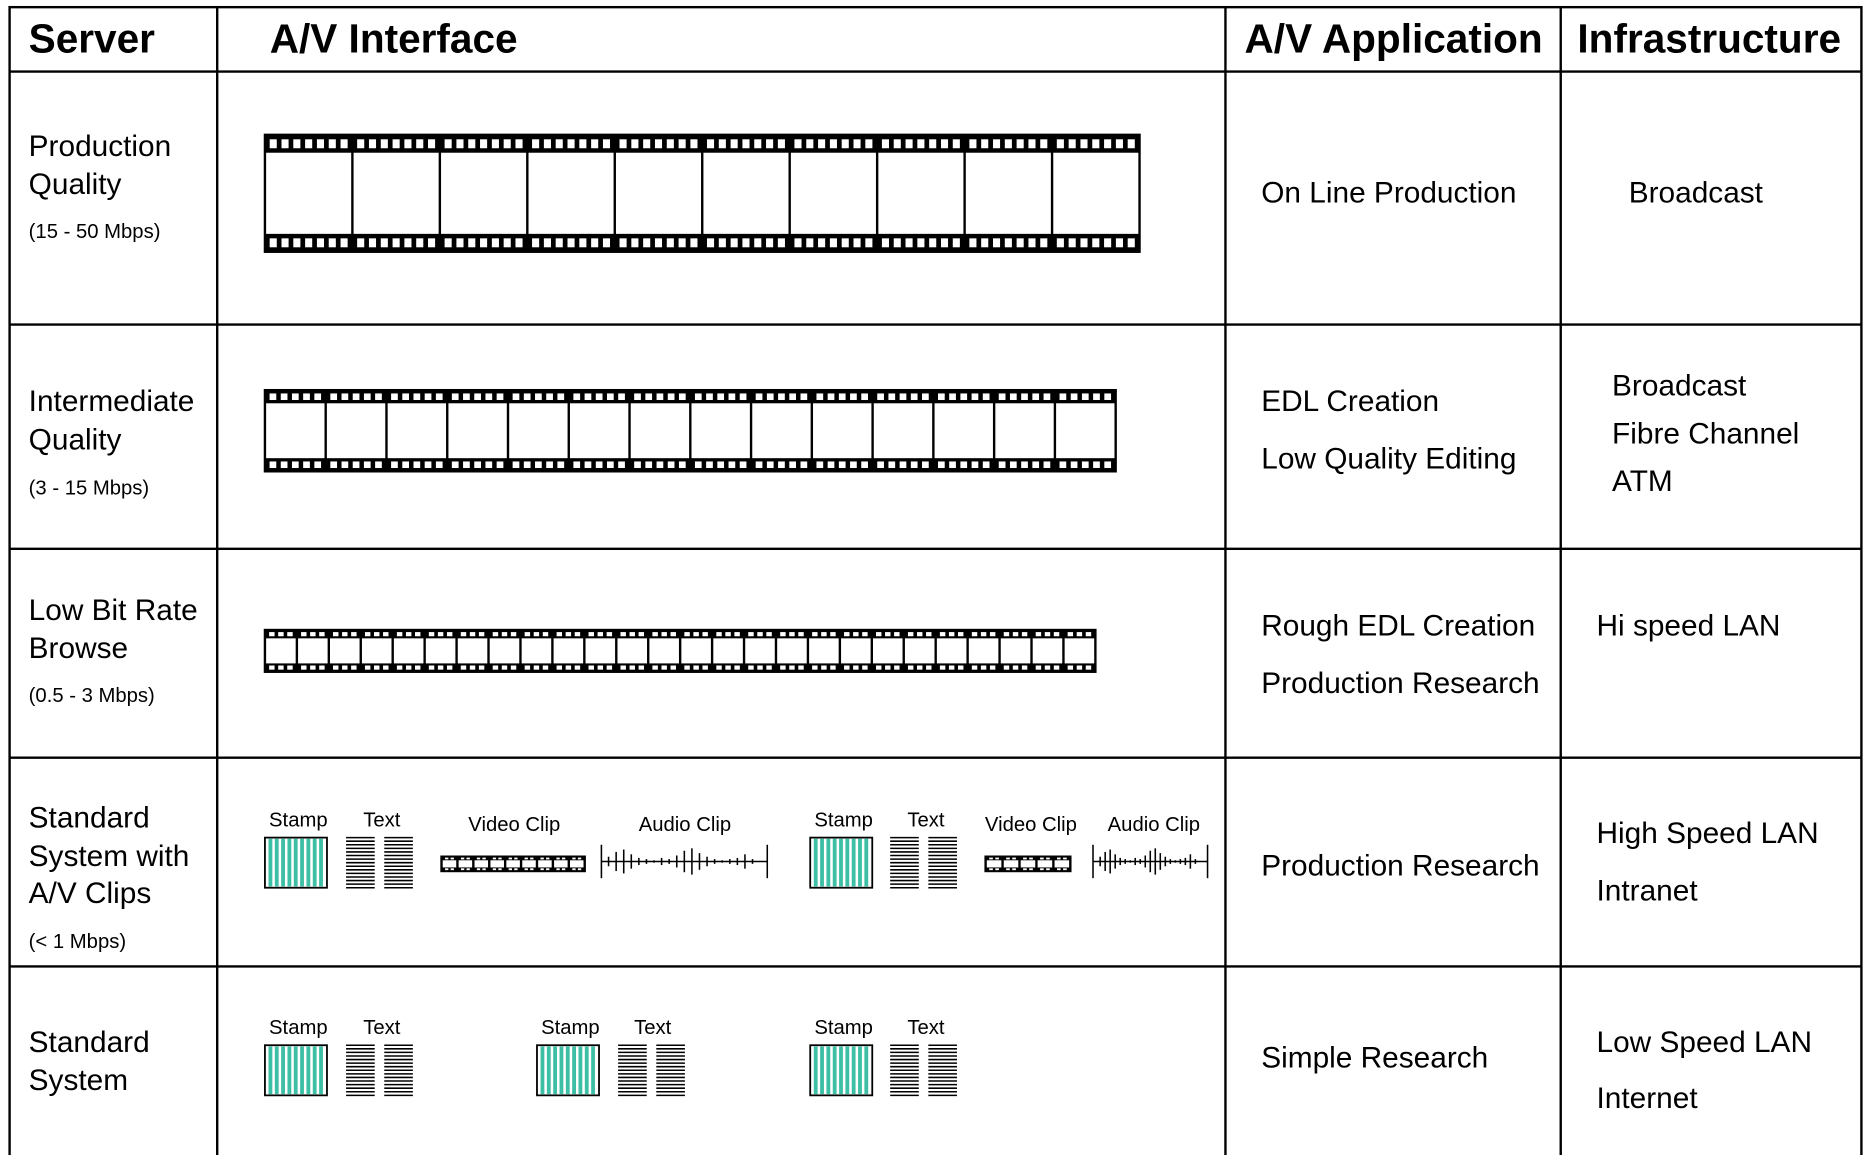 Image resolution: width=1871 pixels, height=1155 pixels. Describe the element at coordinates (926, 820) in the screenshot. I see `icon-label: Text` at that location.